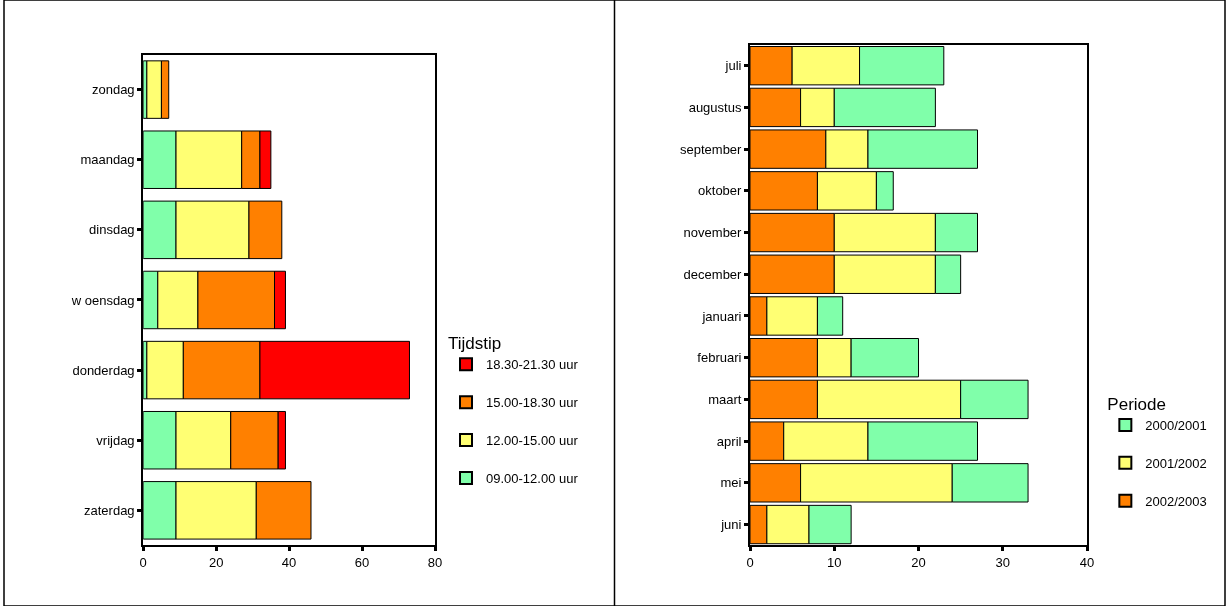  Describe the element at coordinates (1136, 404) in the screenshot. I see `legend-title: Periode` at that location.